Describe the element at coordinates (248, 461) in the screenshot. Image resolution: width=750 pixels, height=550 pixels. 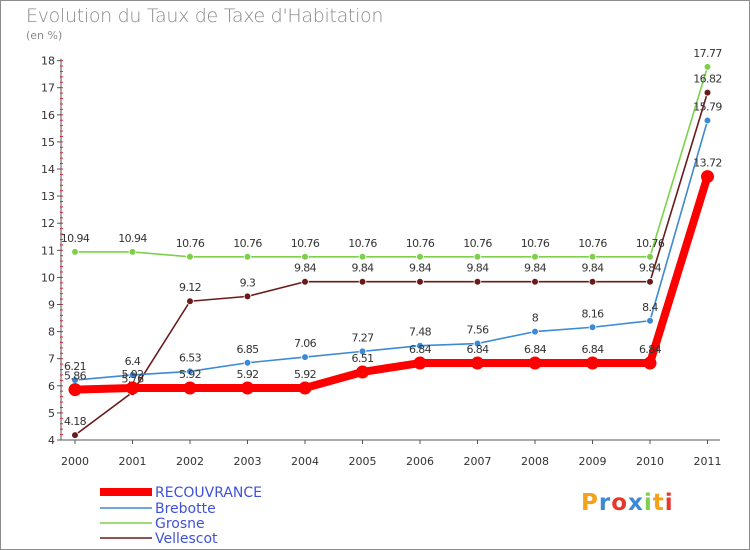
I see `x-tick-label: 2003` at that location.